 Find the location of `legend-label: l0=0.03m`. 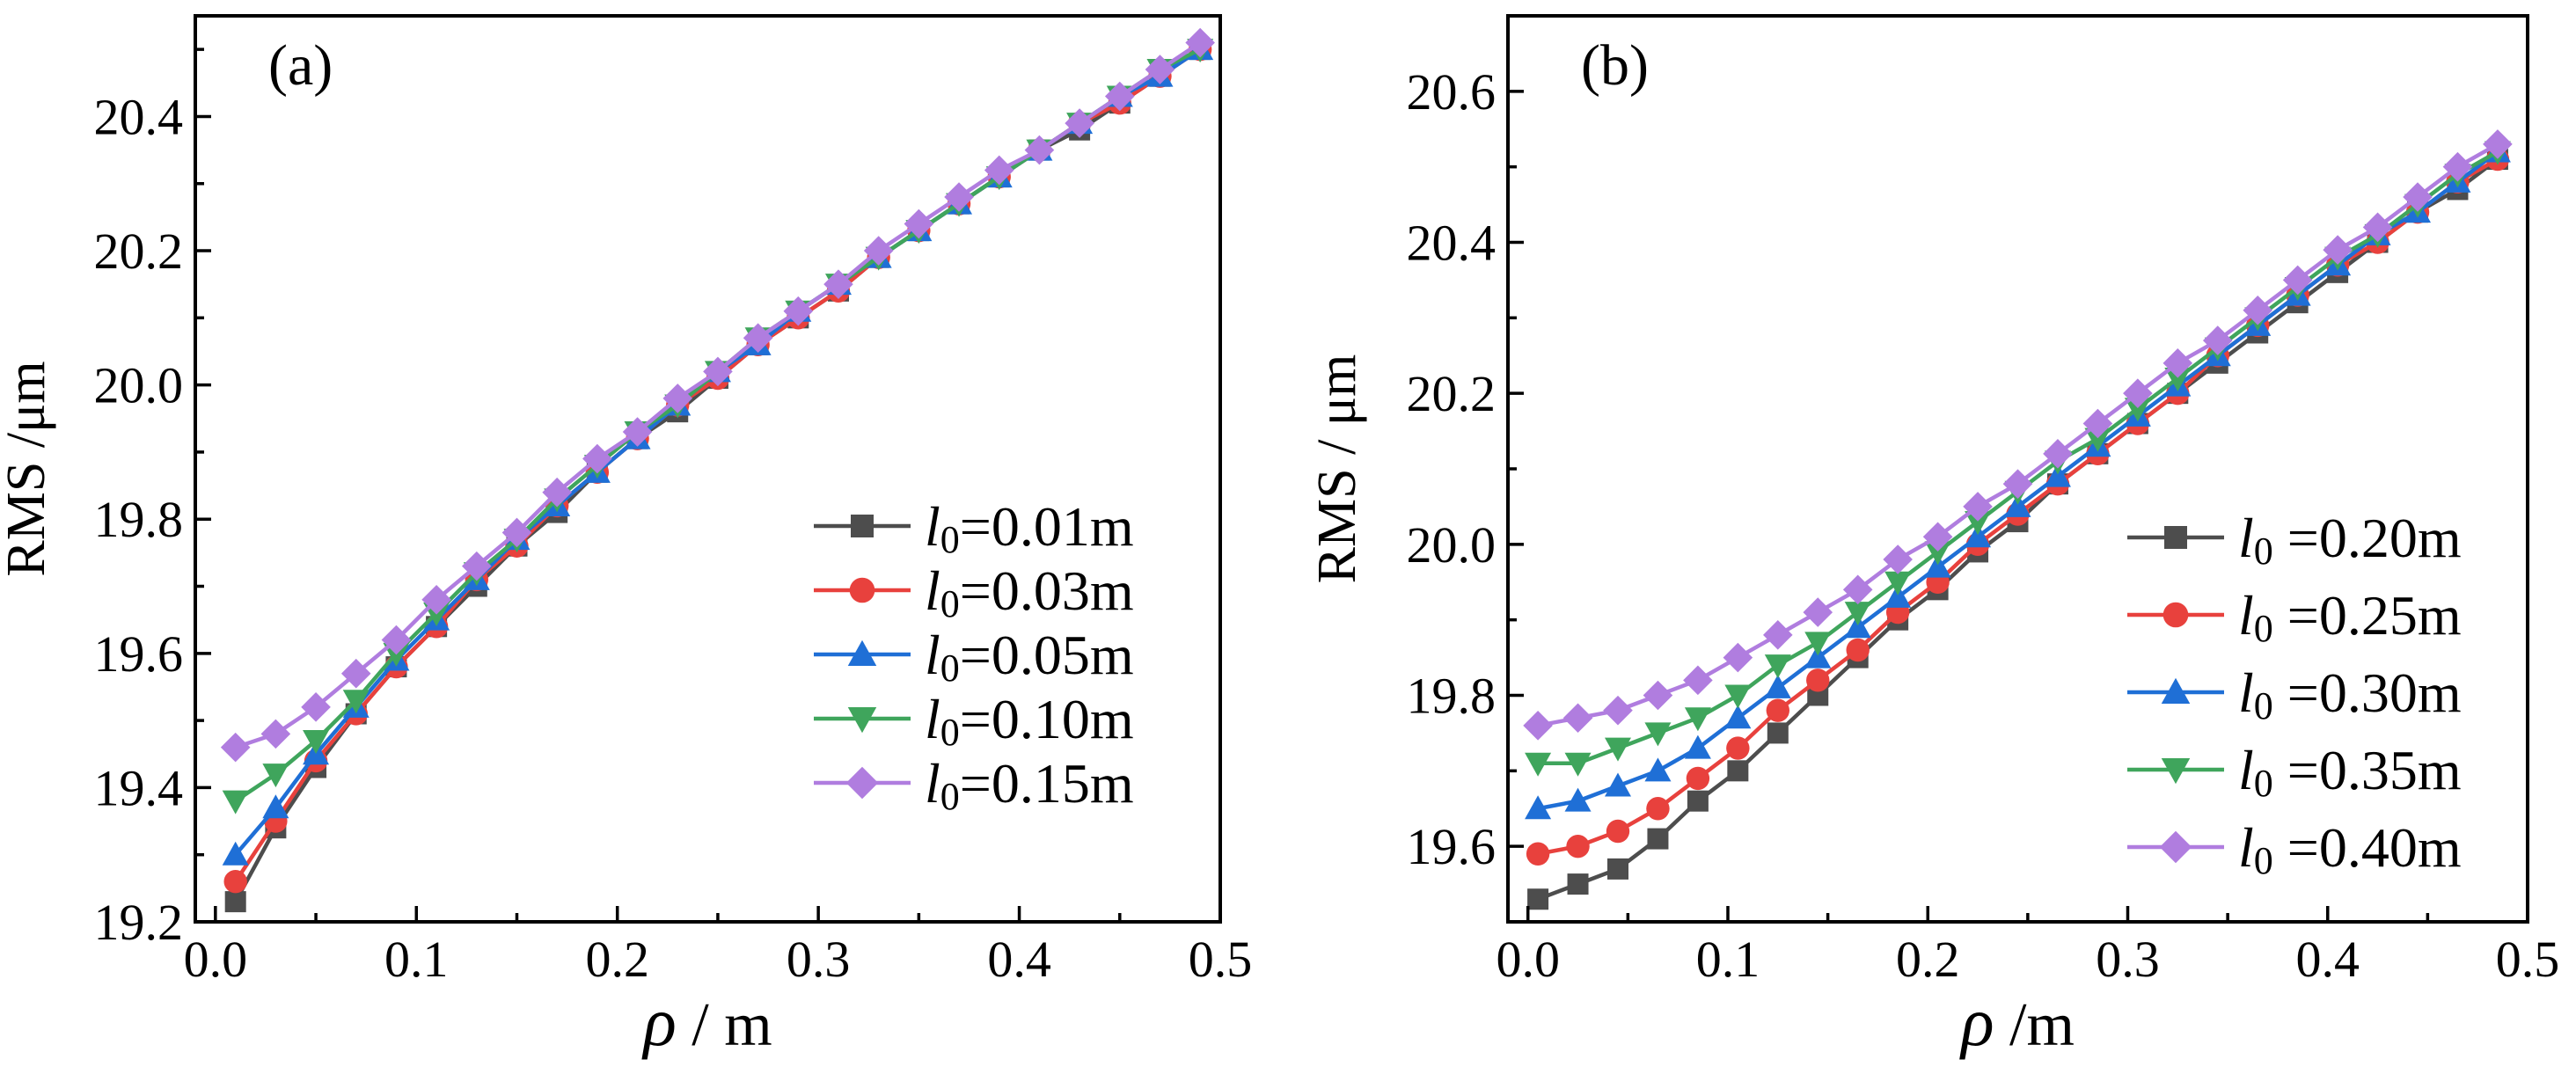

legend-label: l0=0.03m is located at coordinates (1029, 592).